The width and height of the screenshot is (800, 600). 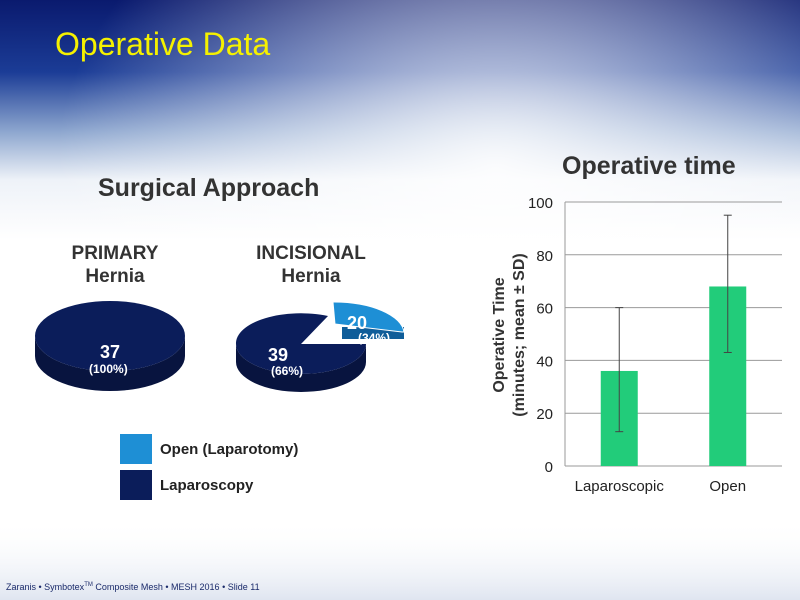 What do you see at coordinates (549, 467) in the screenshot?
I see `y-tick-label: 0` at bounding box center [549, 467].